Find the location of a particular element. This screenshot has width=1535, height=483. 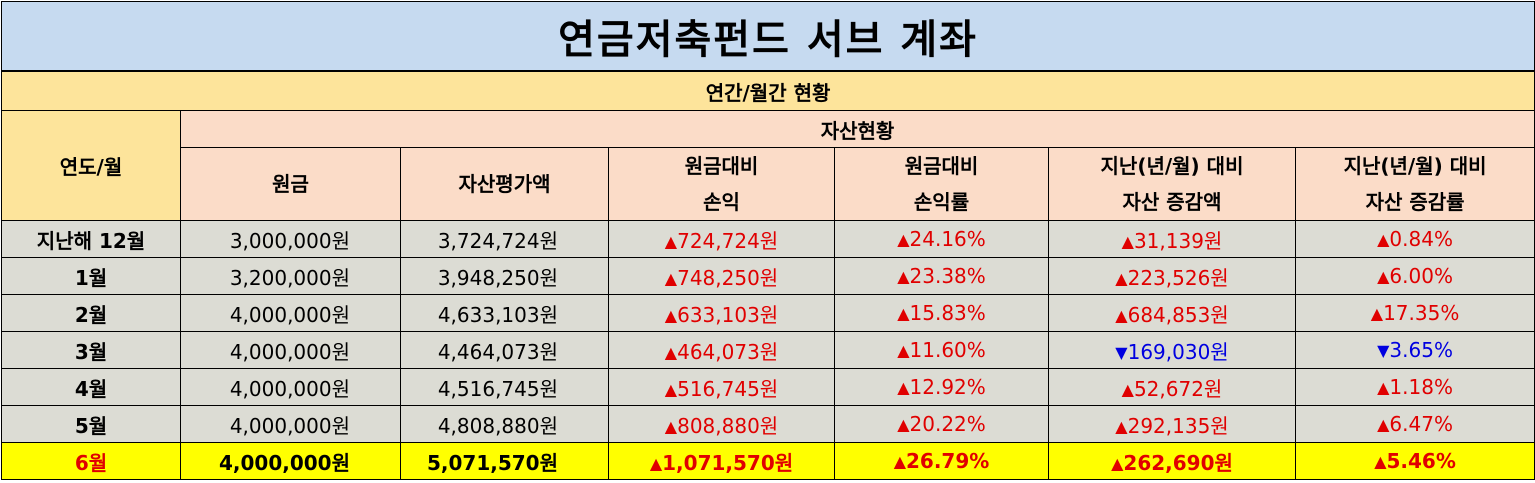

pnl-cell-value: 1,071,570원 is located at coordinates (728, 462).